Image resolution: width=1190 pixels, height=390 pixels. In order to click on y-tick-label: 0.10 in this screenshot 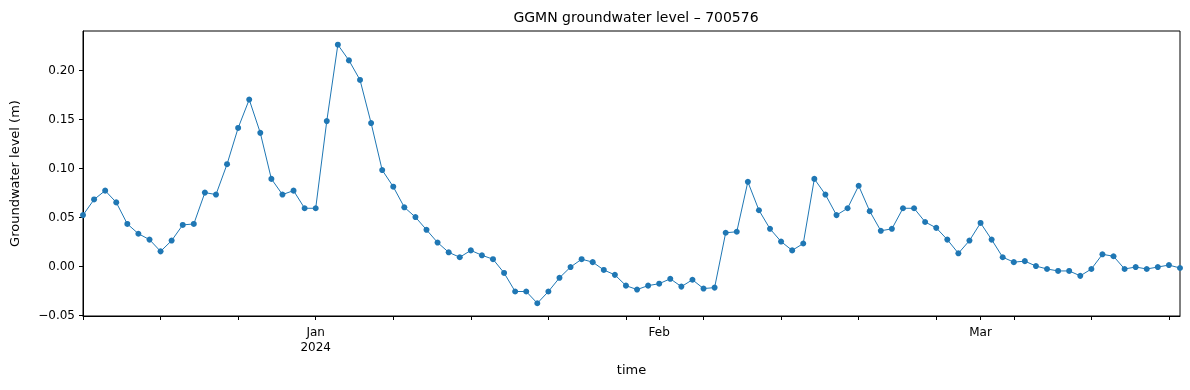, I will do `click(61, 168)`.